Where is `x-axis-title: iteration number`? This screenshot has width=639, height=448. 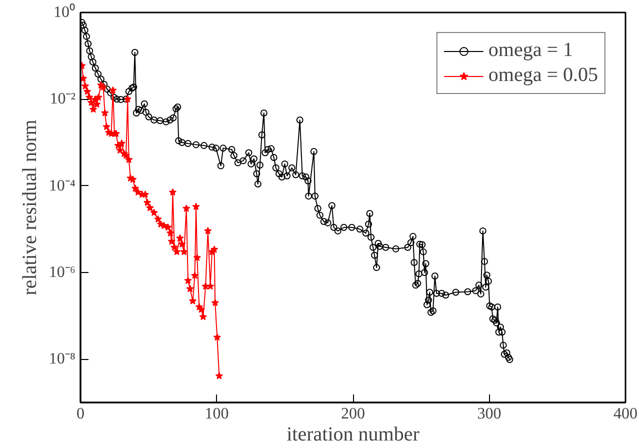
x-axis-title: iteration number is located at coordinates (353, 435).